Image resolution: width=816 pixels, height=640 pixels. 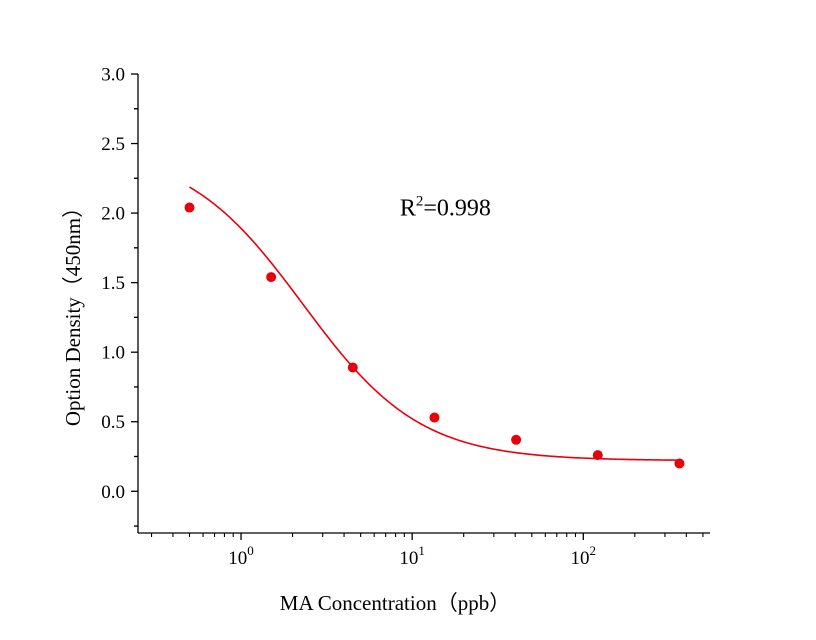 What do you see at coordinates (113, 144) in the screenshot?
I see `y-tick-label: 2.5` at bounding box center [113, 144].